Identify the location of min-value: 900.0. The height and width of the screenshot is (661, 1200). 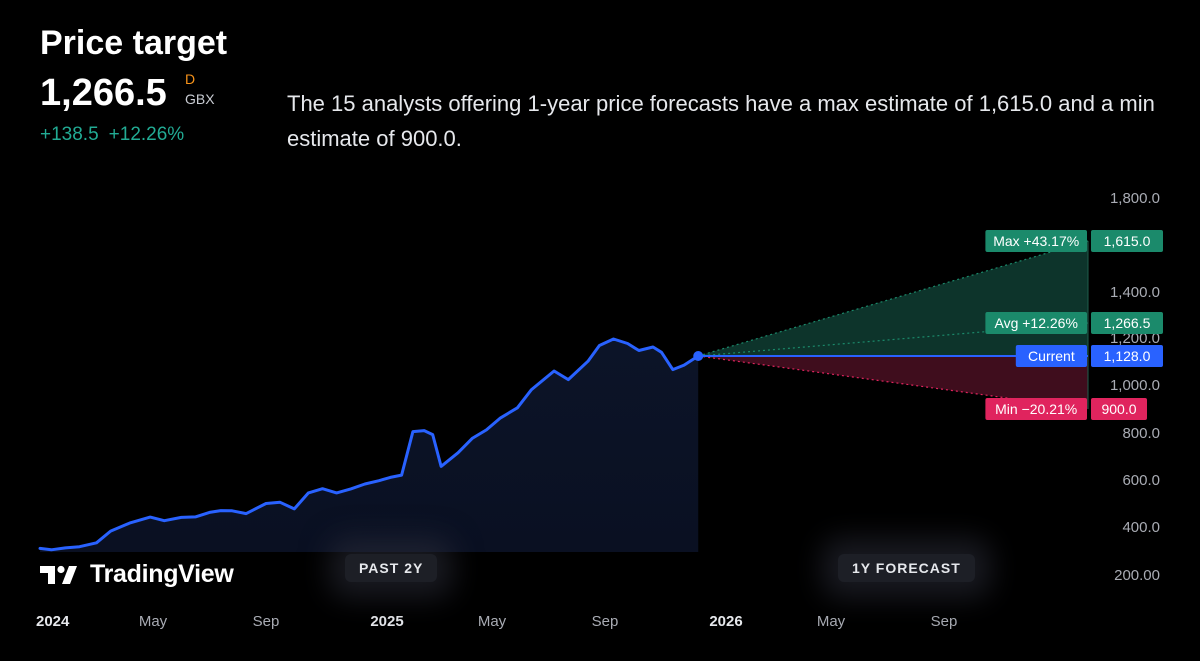
(1118, 409).